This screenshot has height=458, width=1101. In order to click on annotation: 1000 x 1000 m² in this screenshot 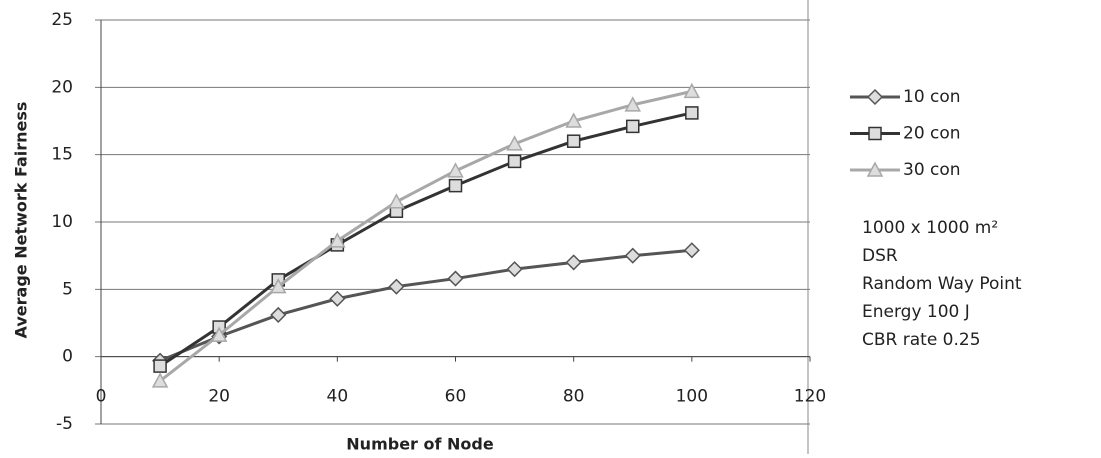, I will do `click(930, 228)`.